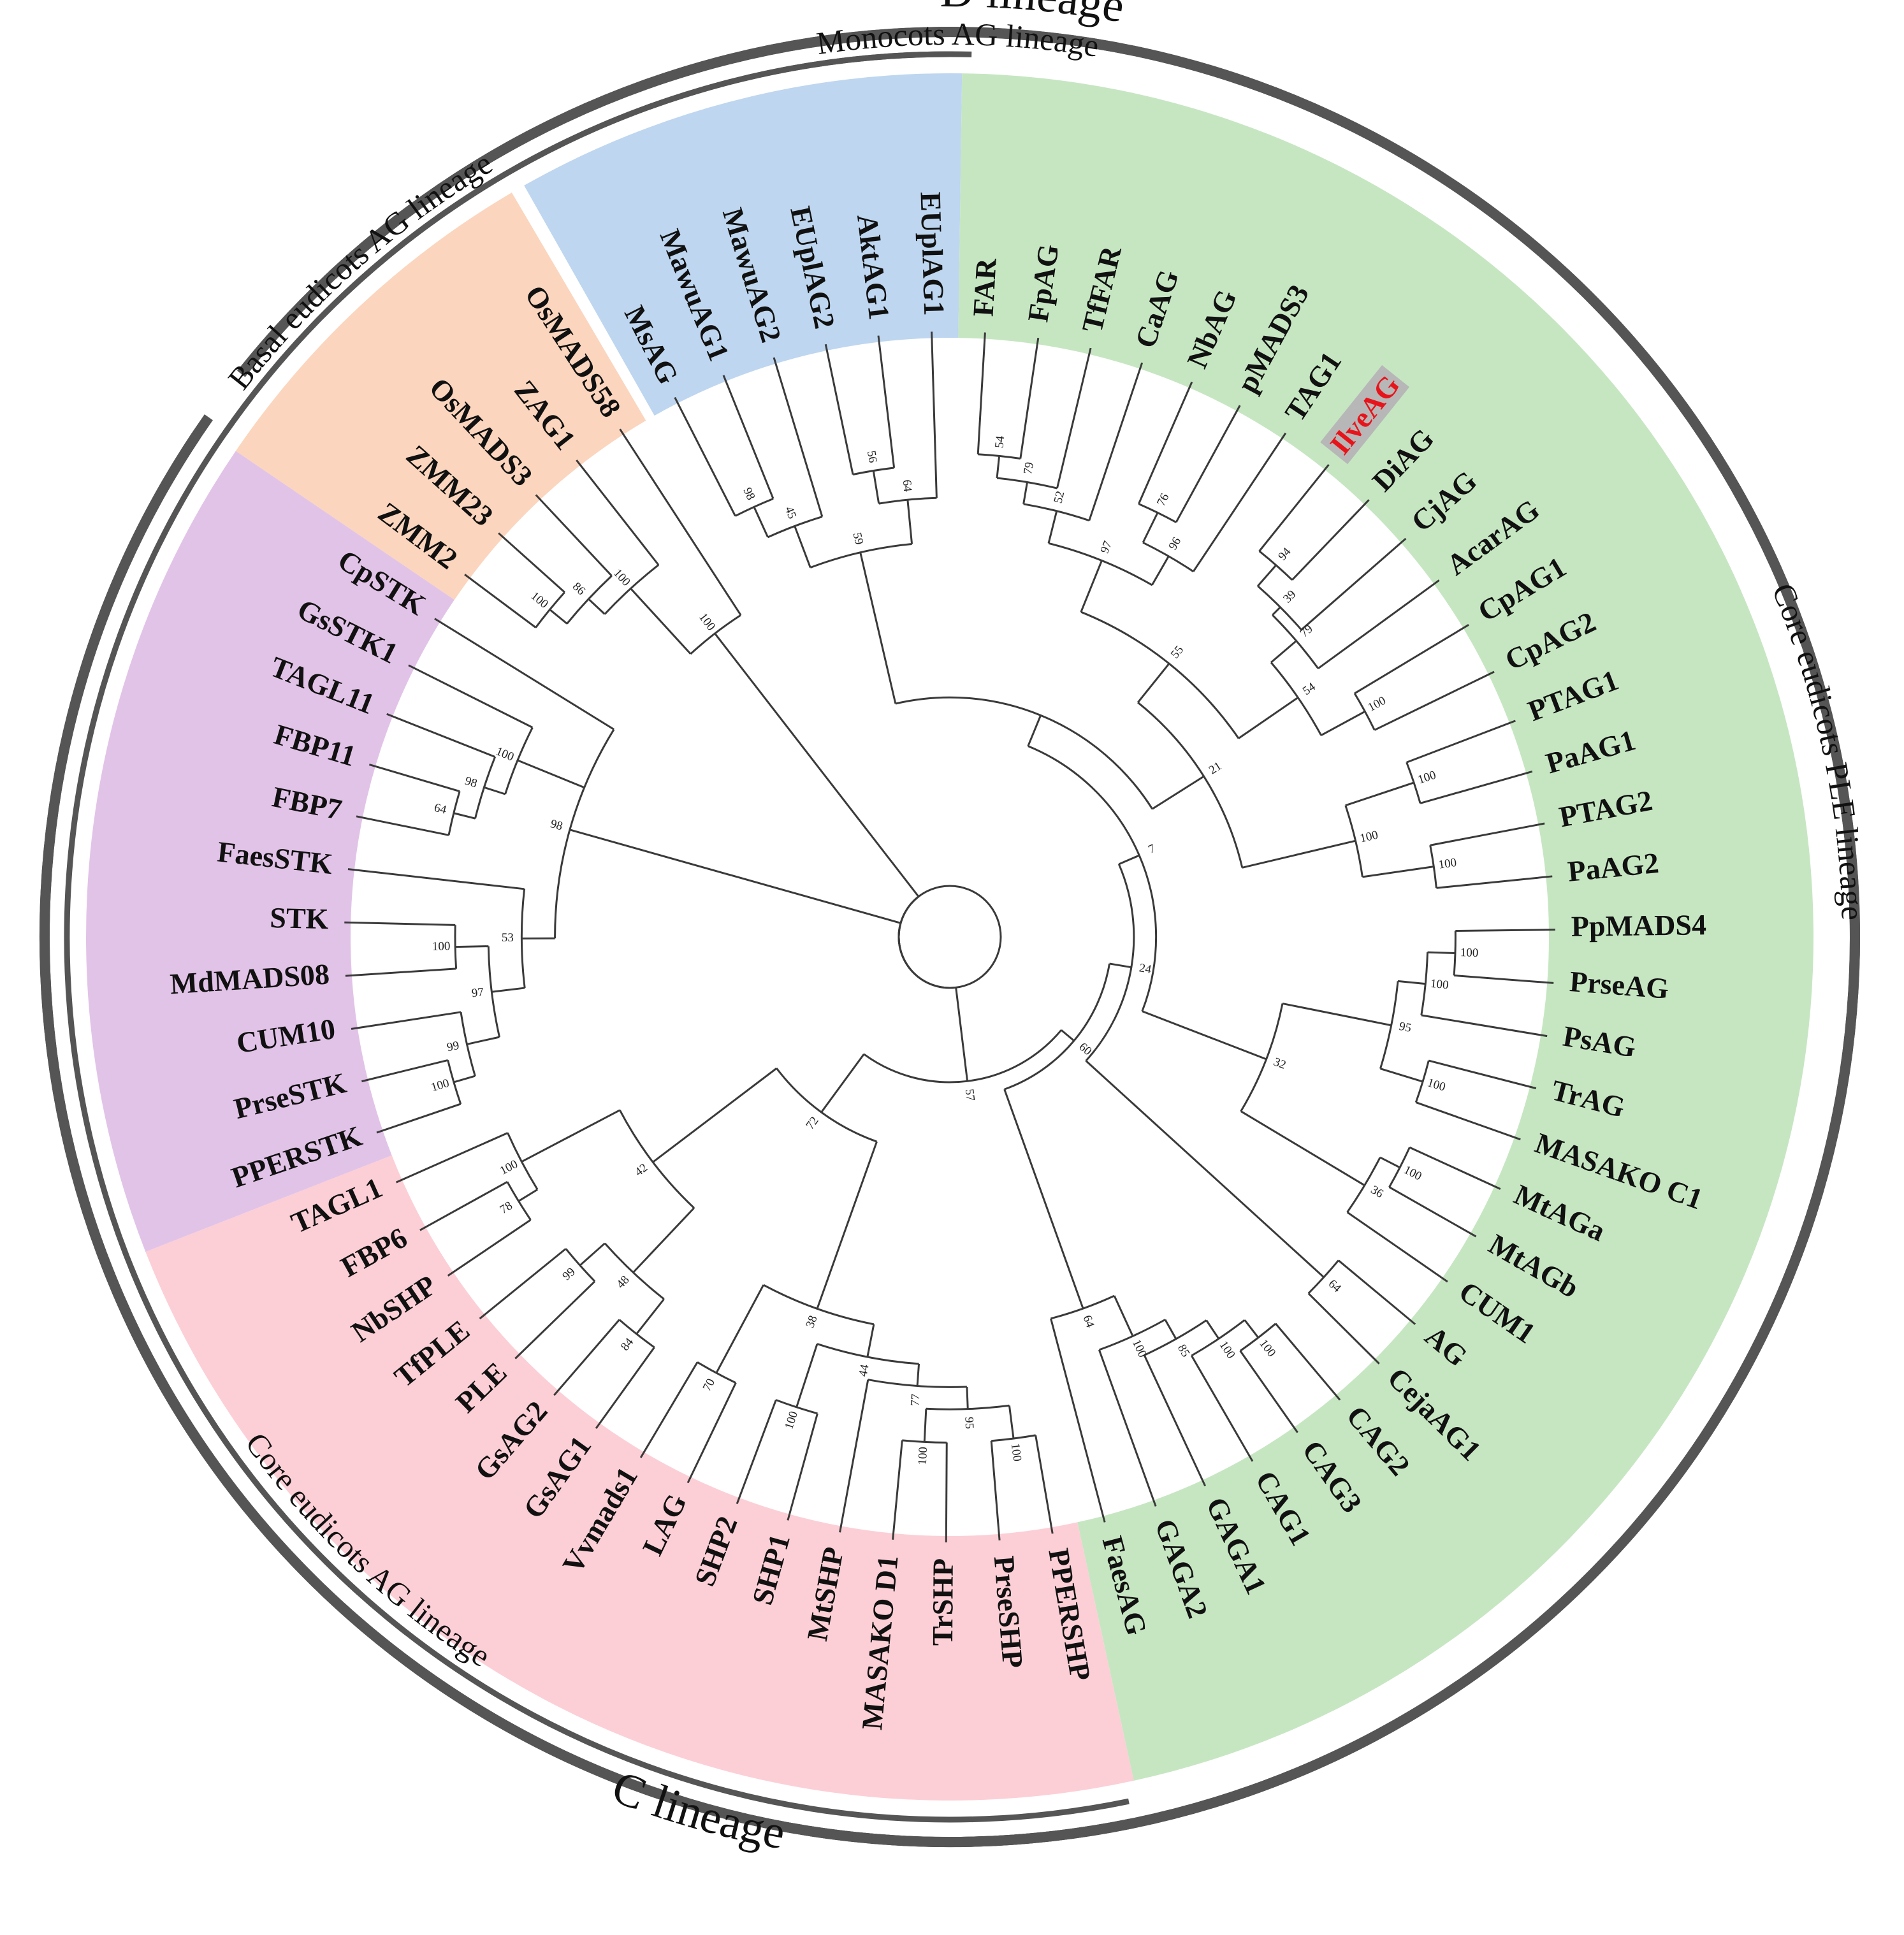 The width and height of the screenshot is (1904, 1935). I want to click on bootstrap-value: 79, so click(1307, 631).